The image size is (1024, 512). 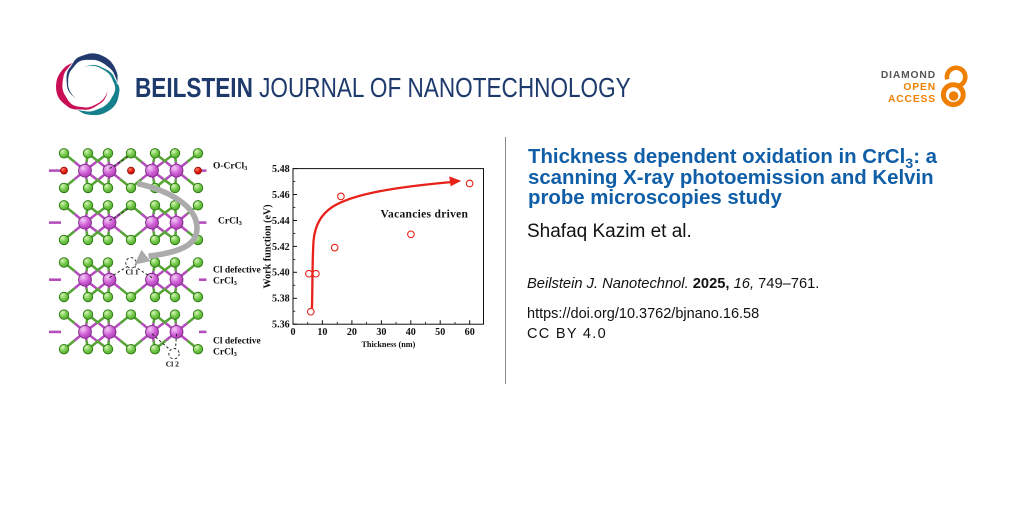 What do you see at coordinates (281, 195) in the screenshot?
I see `svg-text: 5.46` at bounding box center [281, 195].